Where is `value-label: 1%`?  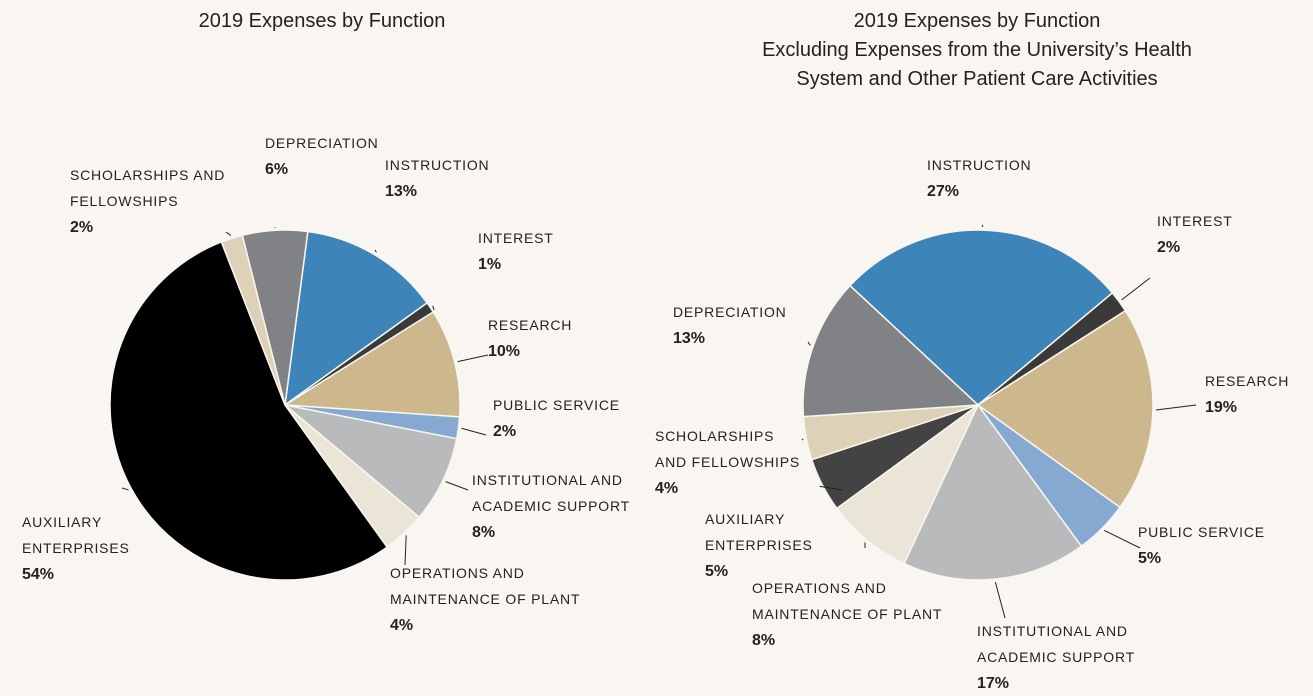 value-label: 1% is located at coordinates (489, 264).